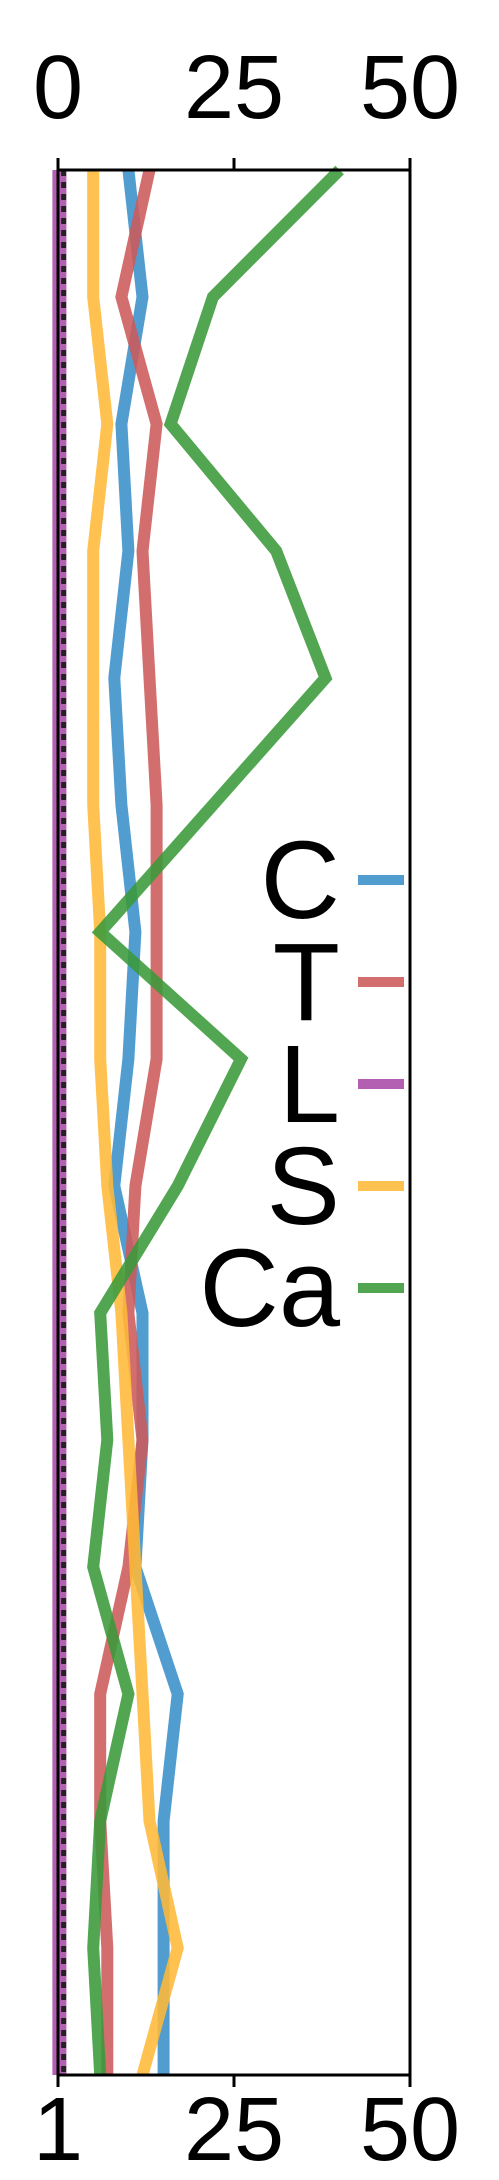  What do you see at coordinates (410, 2130) in the screenshot?
I see `bottom-tick-label: 50` at bounding box center [410, 2130].